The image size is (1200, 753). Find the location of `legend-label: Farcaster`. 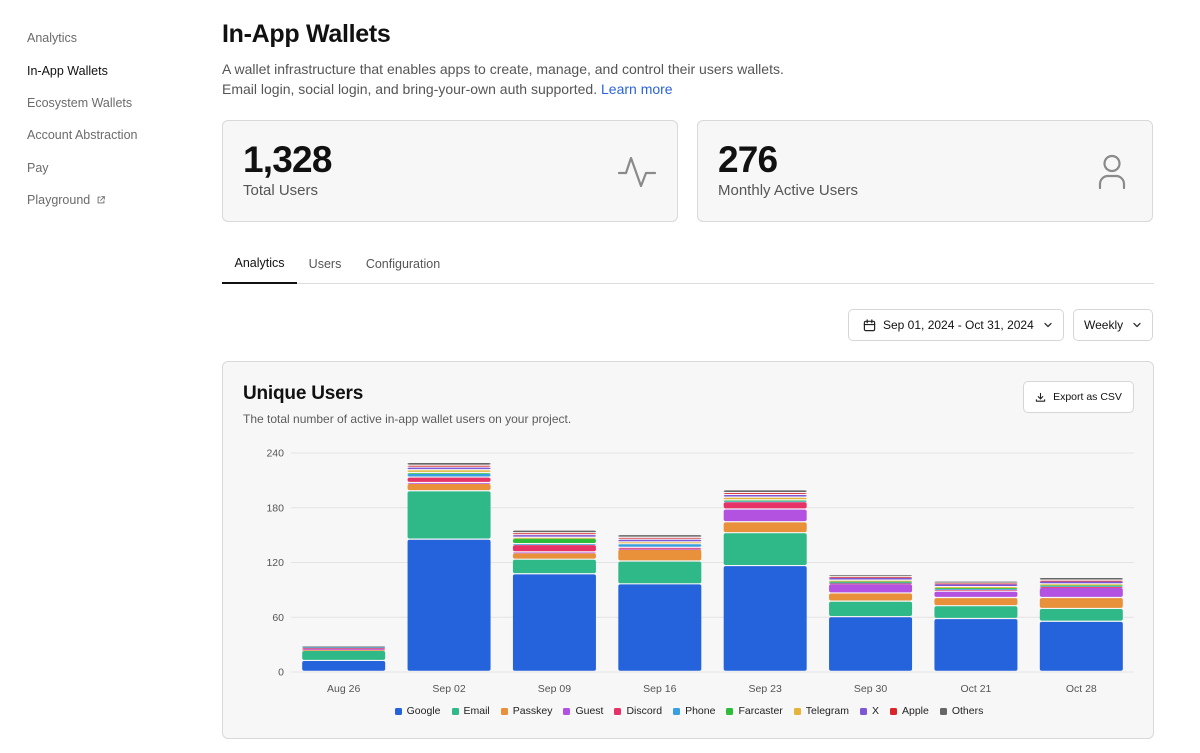

legend-label: Farcaster is located at coordinates (760, 711).